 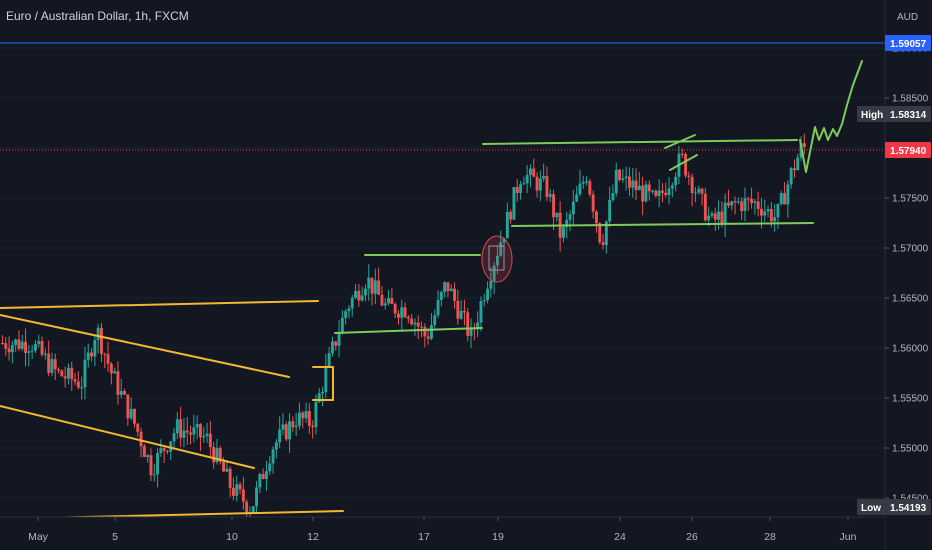 What do you see at coordinates (662, 224) in the screenshot?
I see `green-trendline` at bounding box center [662, 224].